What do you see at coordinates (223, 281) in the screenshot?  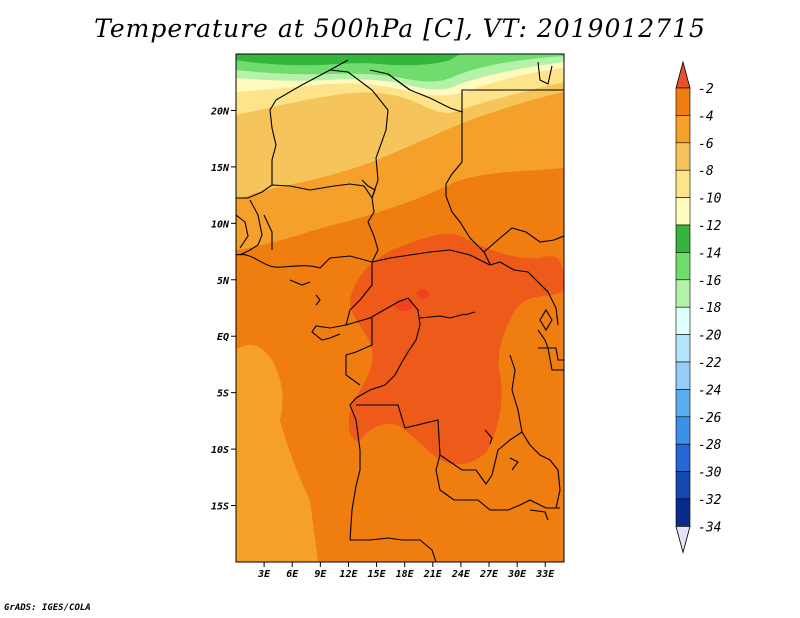 I see `lat-tick-label: 5N` at bounding box center [223, 281].